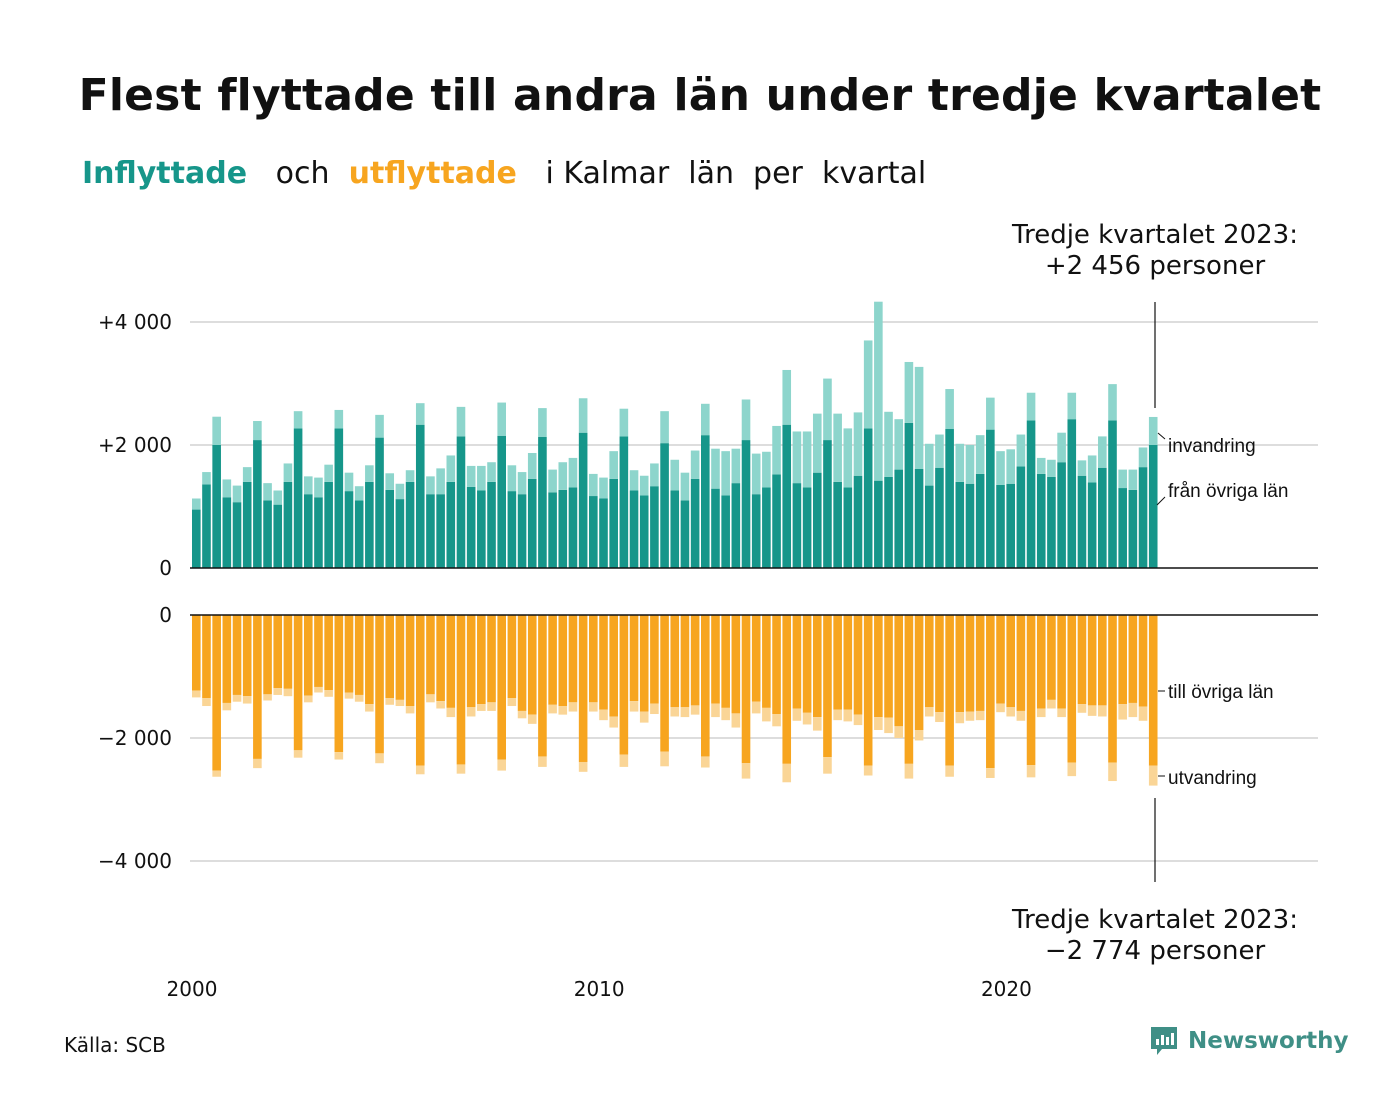 The image size is (1400, 1120). Describe the element at coordinates (432, 173) in the screenshot. I see `subtitle-utflyttade: utflyttade` at that location.